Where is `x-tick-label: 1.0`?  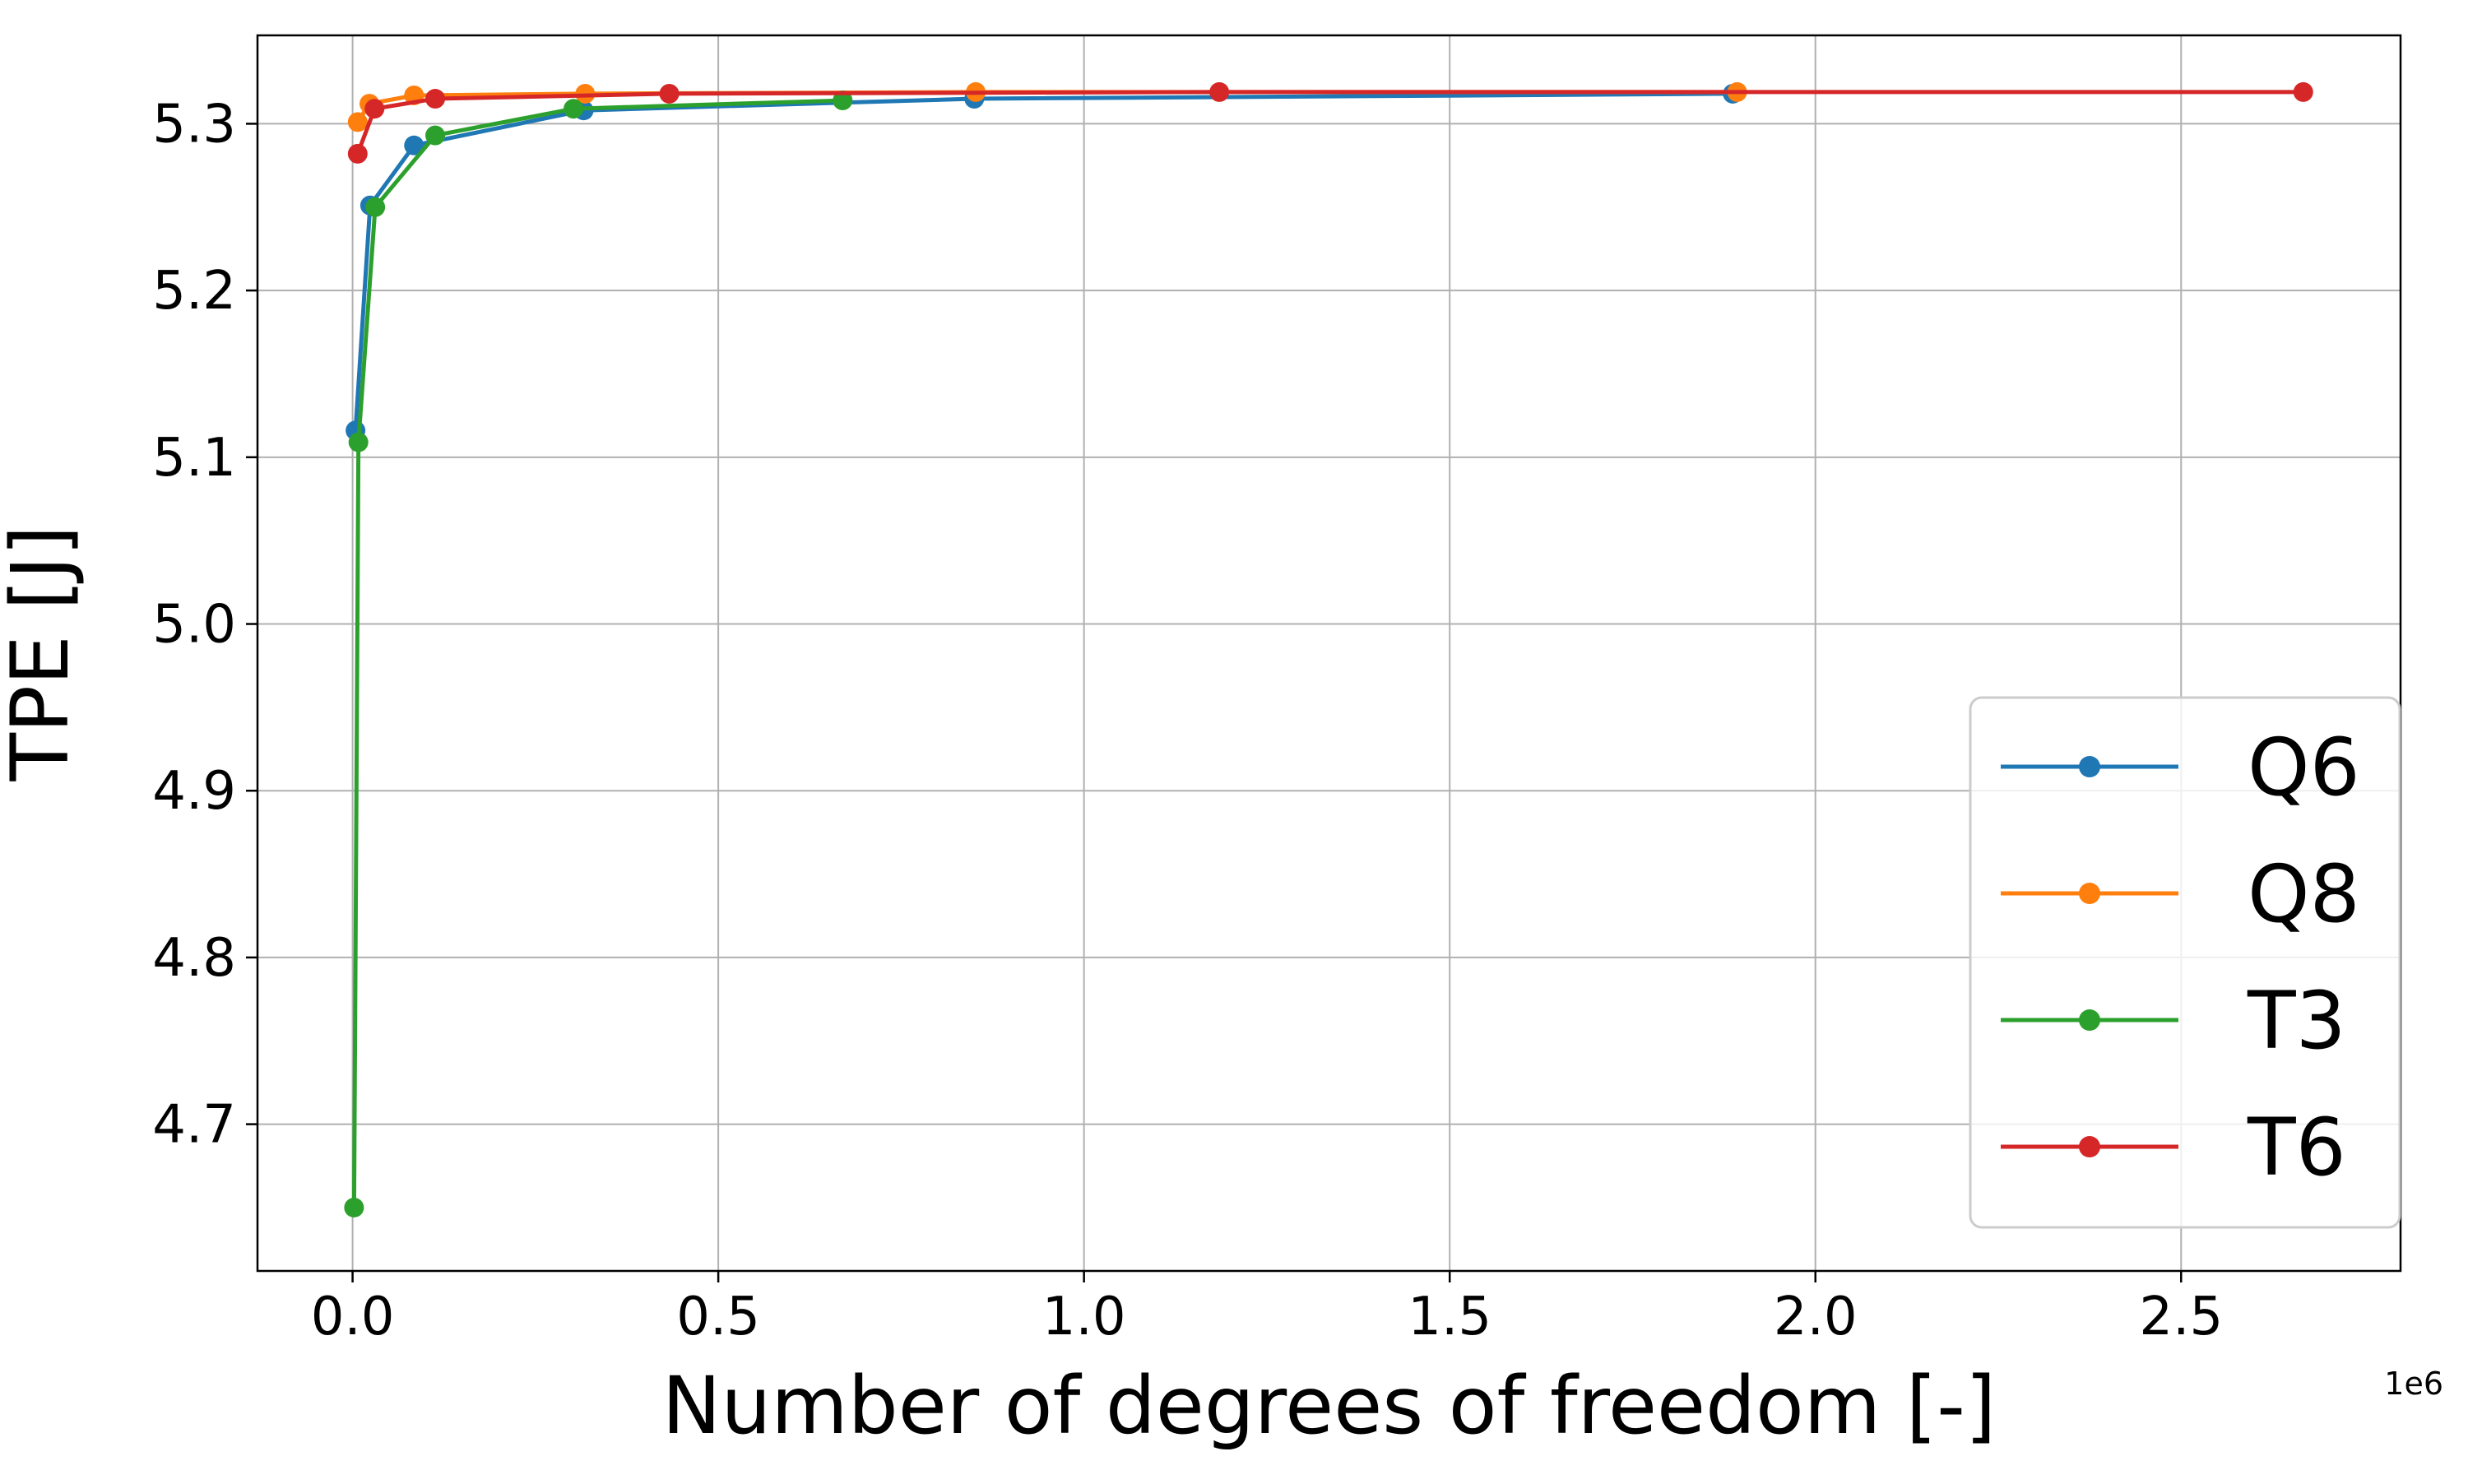 x-tick-label: 1.0 is located at coordinates (1084, 1317).